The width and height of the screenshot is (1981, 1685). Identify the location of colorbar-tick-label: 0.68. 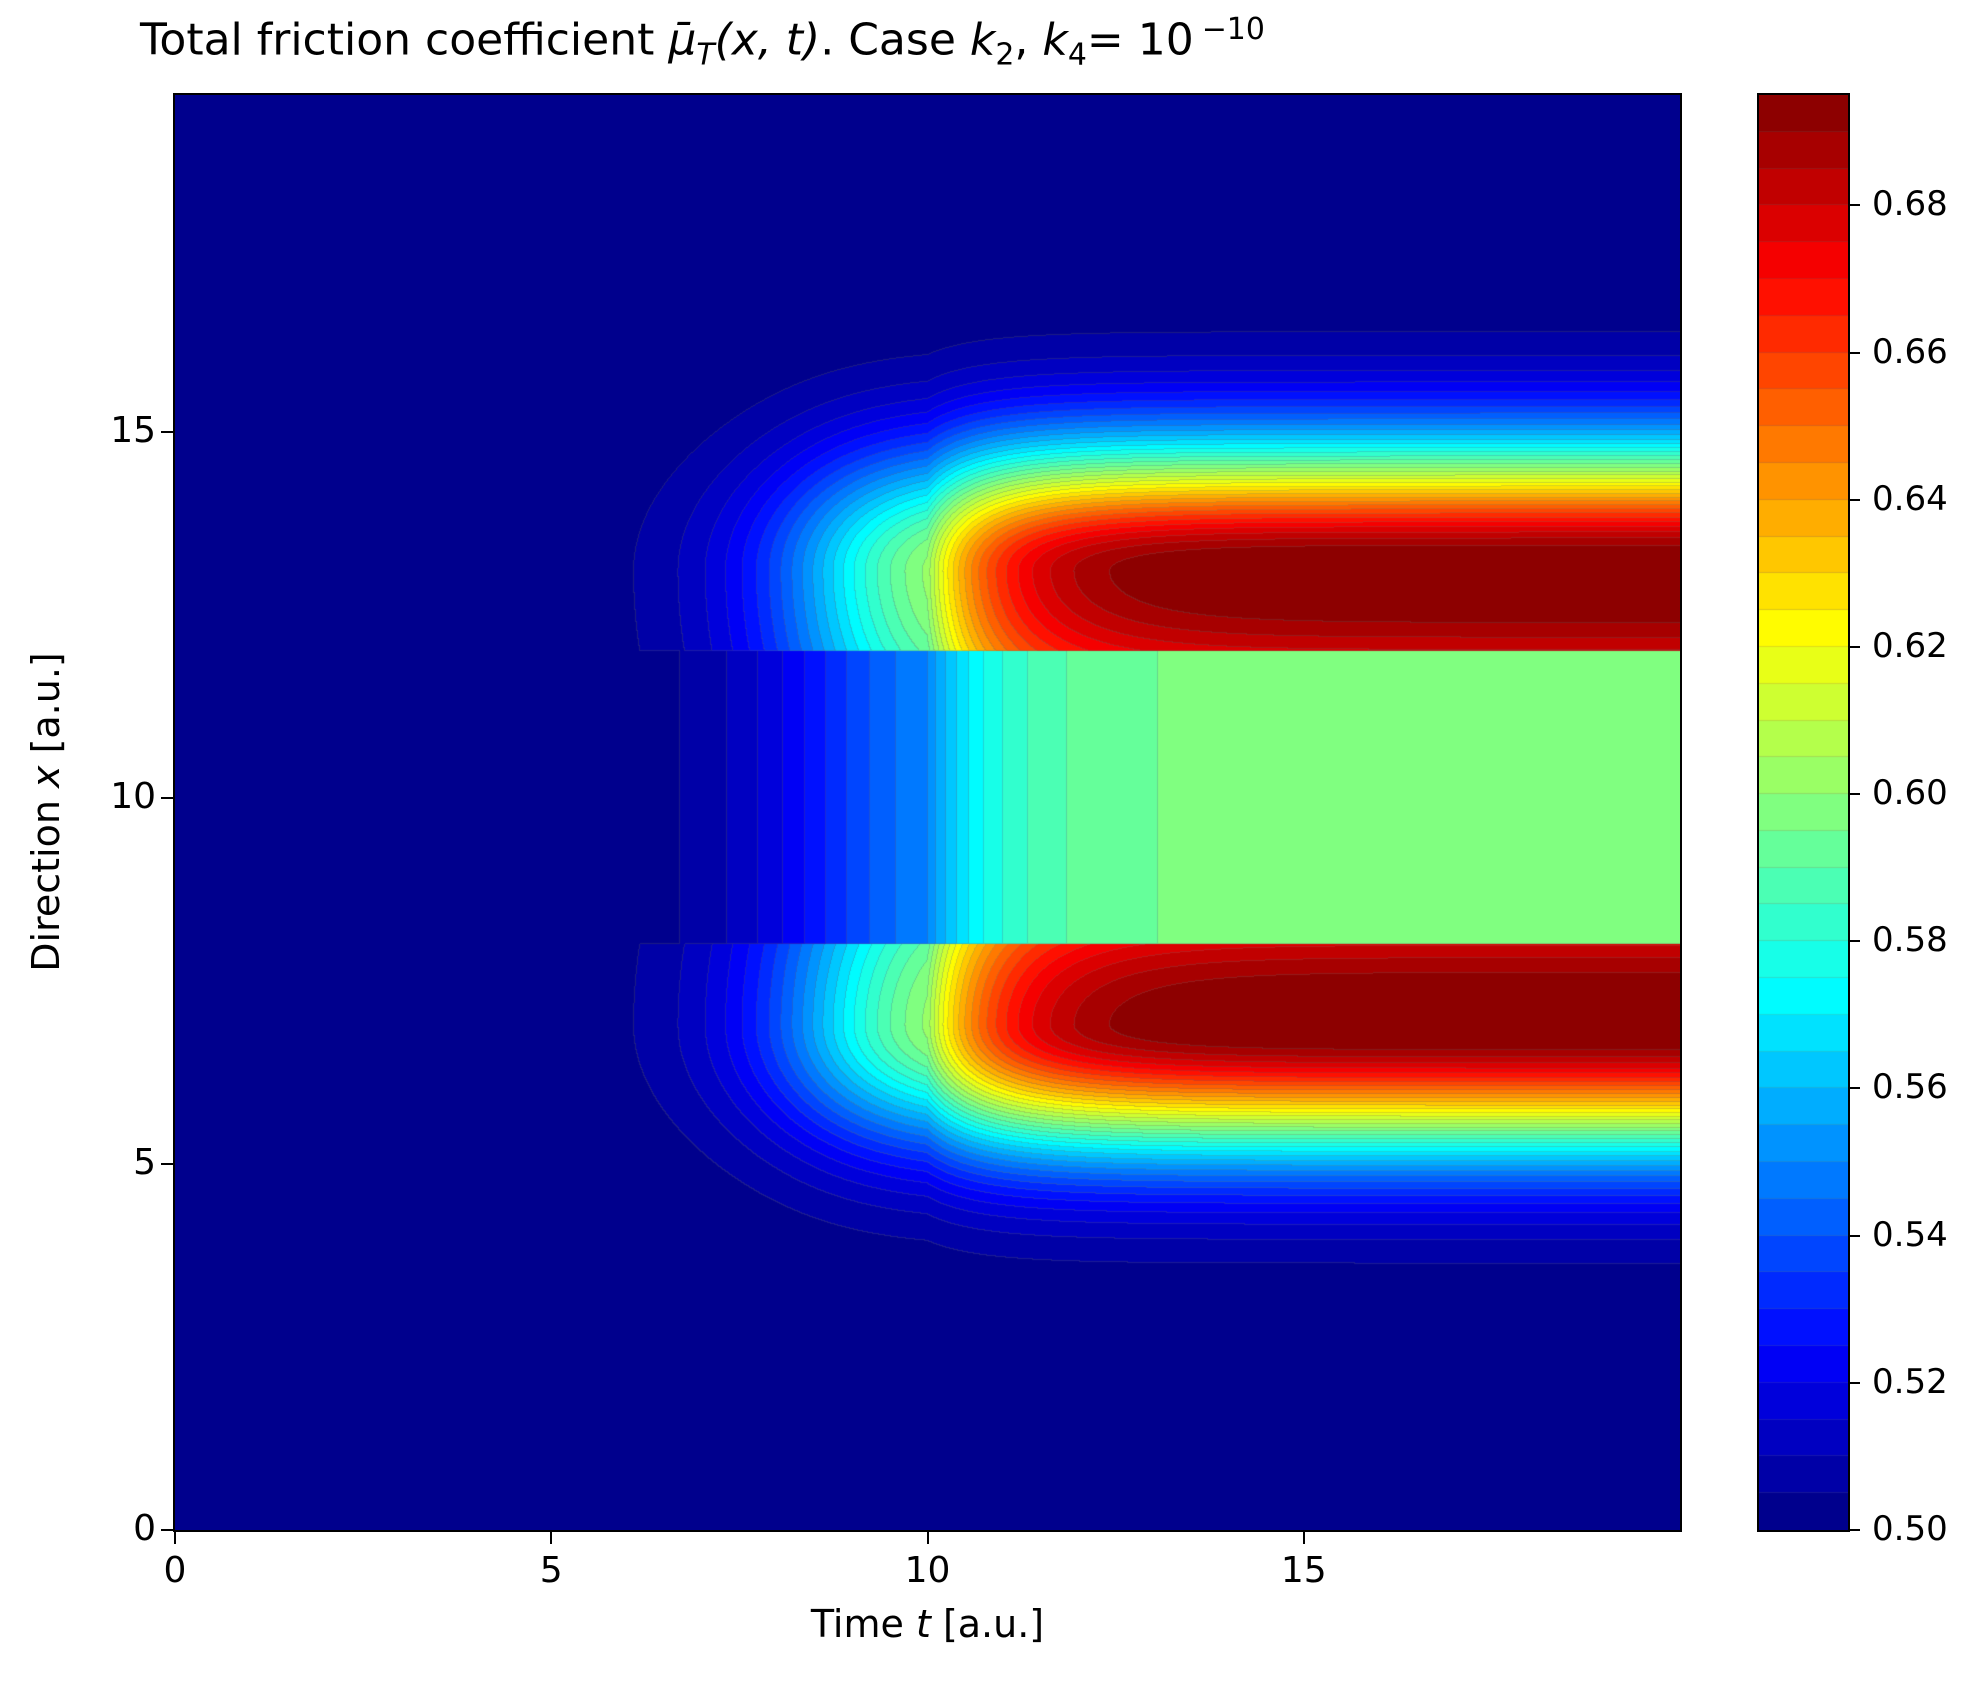
(1910, 204).